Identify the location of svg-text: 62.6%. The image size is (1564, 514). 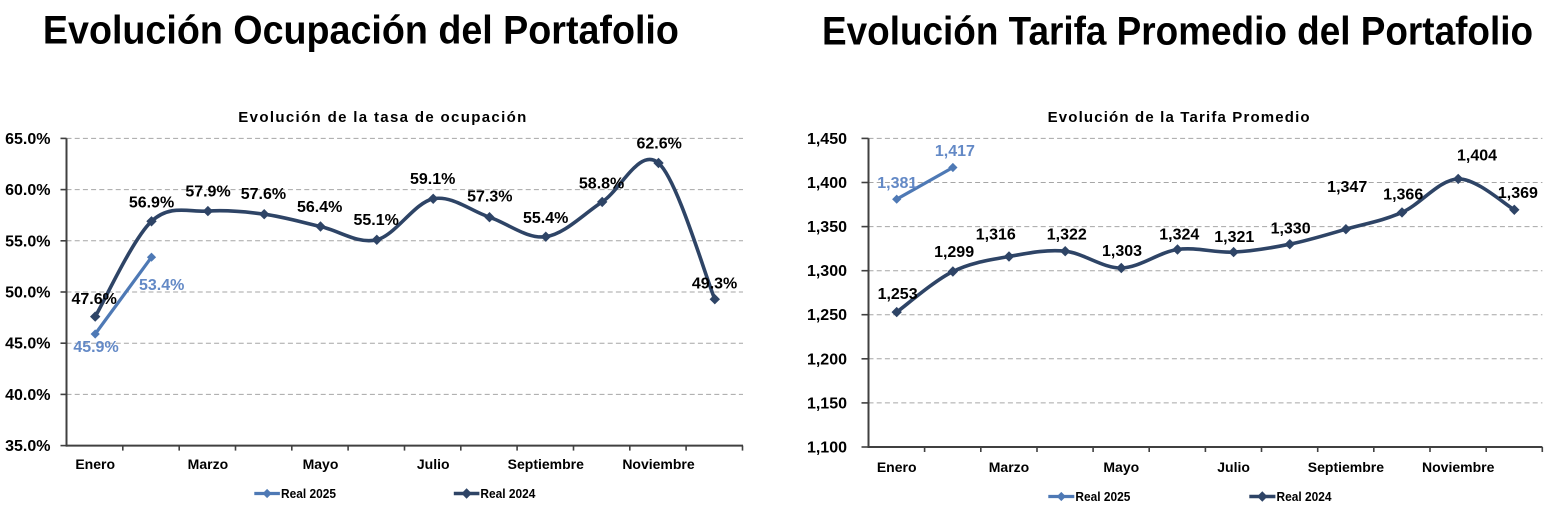
(659, 144).